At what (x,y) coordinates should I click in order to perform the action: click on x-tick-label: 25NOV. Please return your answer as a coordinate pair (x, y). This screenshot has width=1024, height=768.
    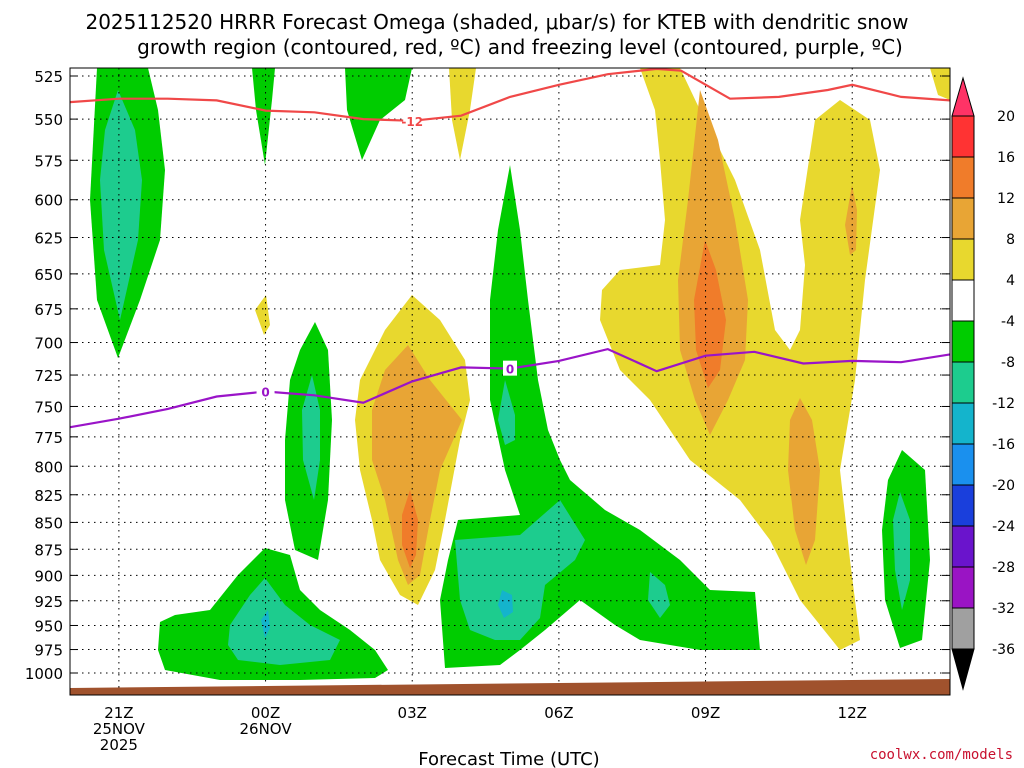
    Looking at the image, I should click on (119, 729).